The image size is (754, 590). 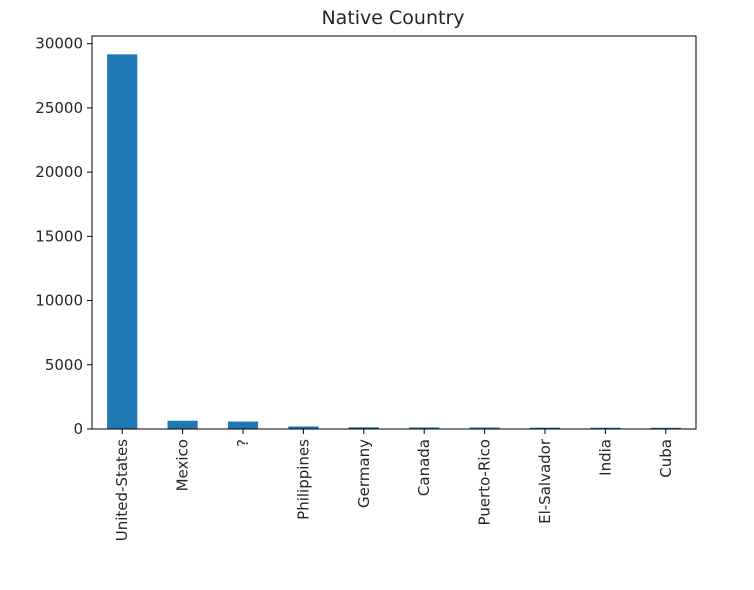 I want to click on y-tick-label: 0, so click(x=78, y=429).